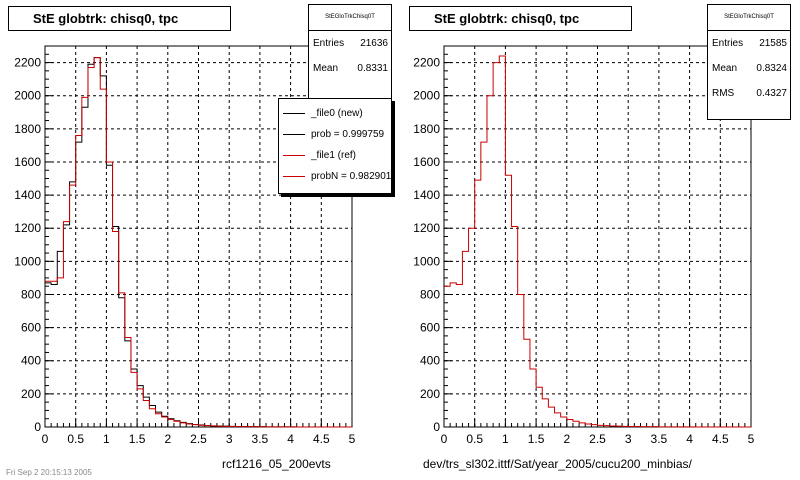 This screenshot has height=480, width=800. What do you see at coordinates (749, 43) in the screenshot?
I see `right-stat-entries: Entries 21585` at bounding box center [749, 43].